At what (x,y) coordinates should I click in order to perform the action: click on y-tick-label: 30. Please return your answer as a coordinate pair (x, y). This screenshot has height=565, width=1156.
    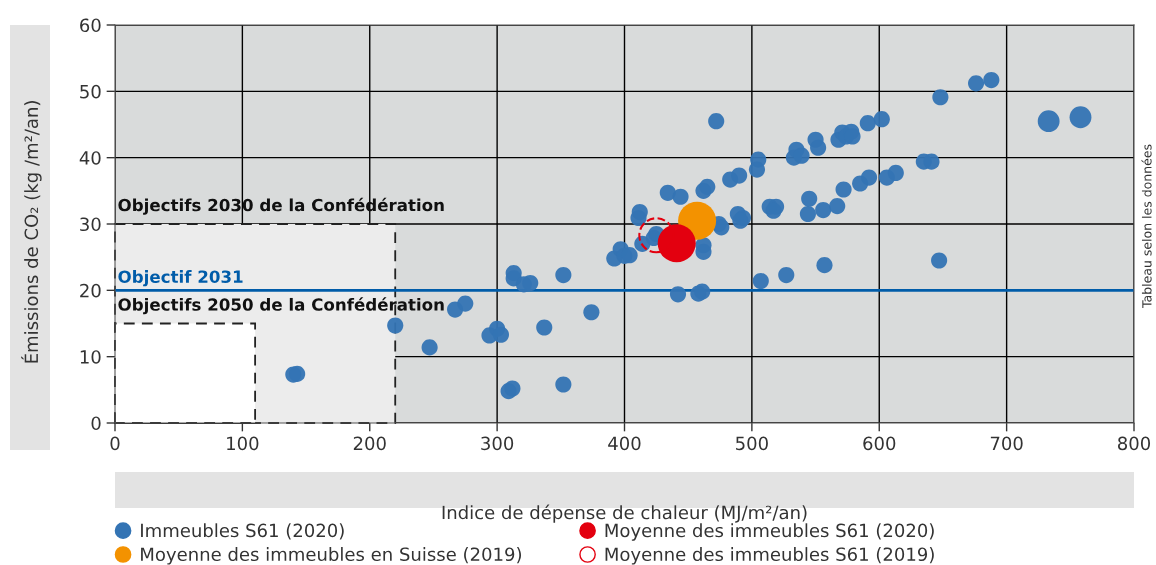
    Looking at the image, I should click on (90, 224).